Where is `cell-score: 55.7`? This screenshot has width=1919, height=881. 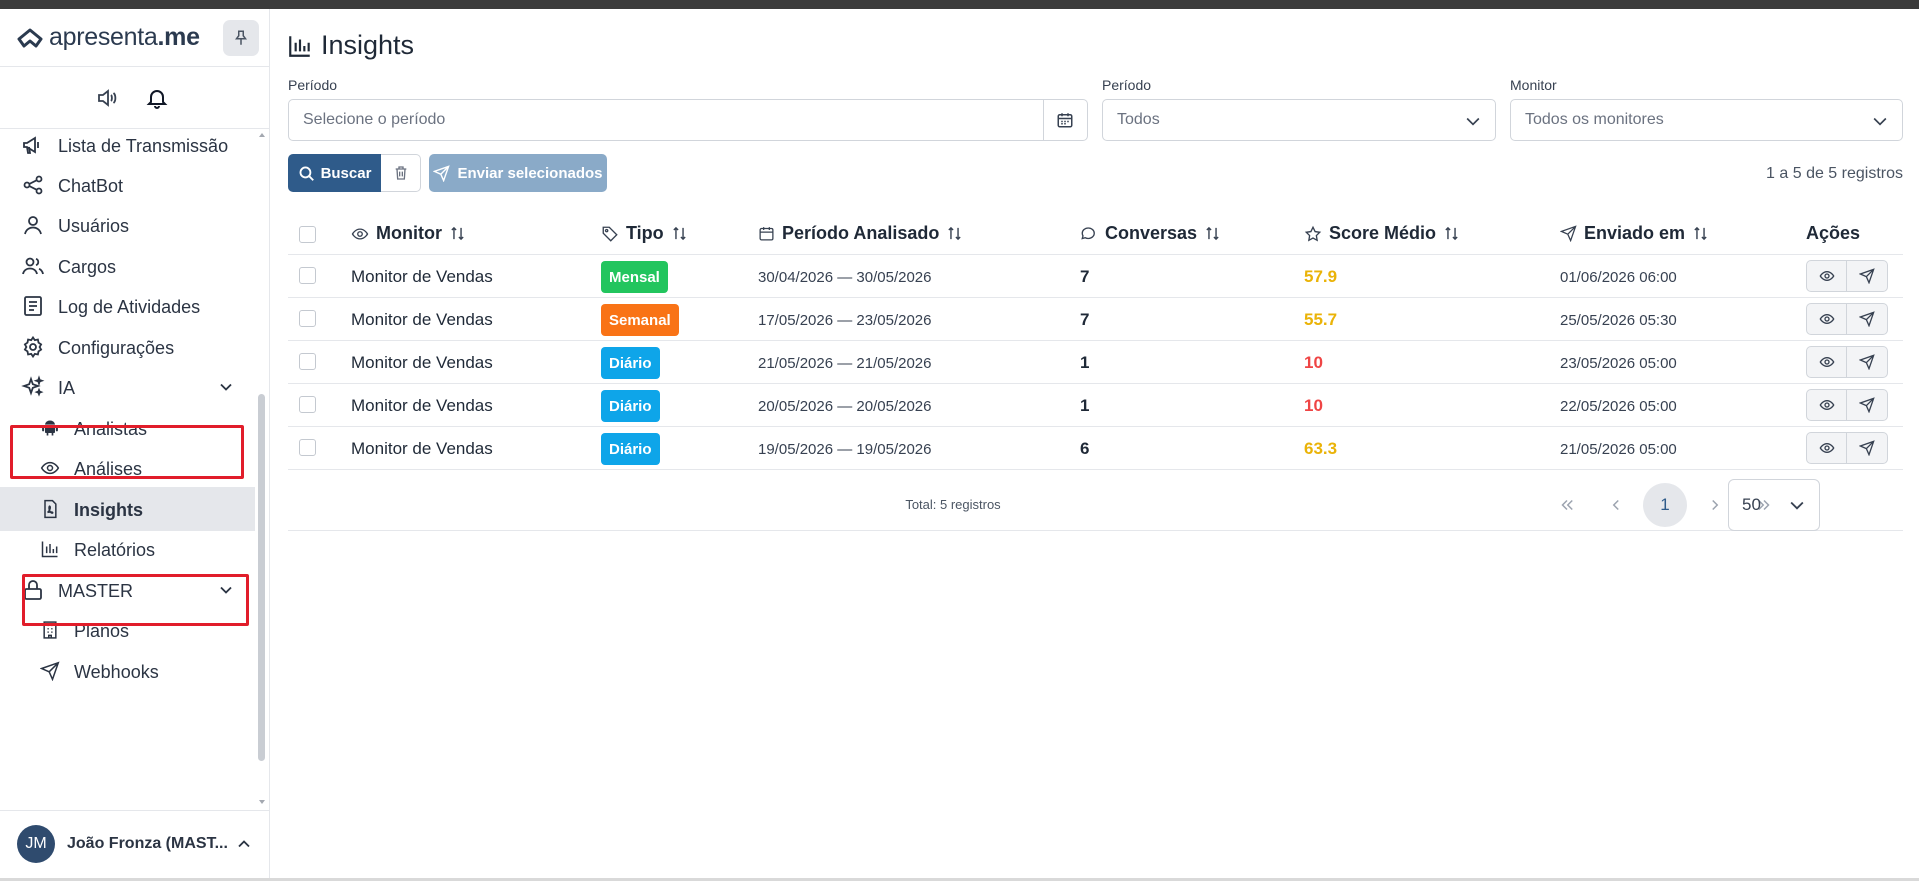
cell-score: 55.7 is located at coordinates (1321, 319).